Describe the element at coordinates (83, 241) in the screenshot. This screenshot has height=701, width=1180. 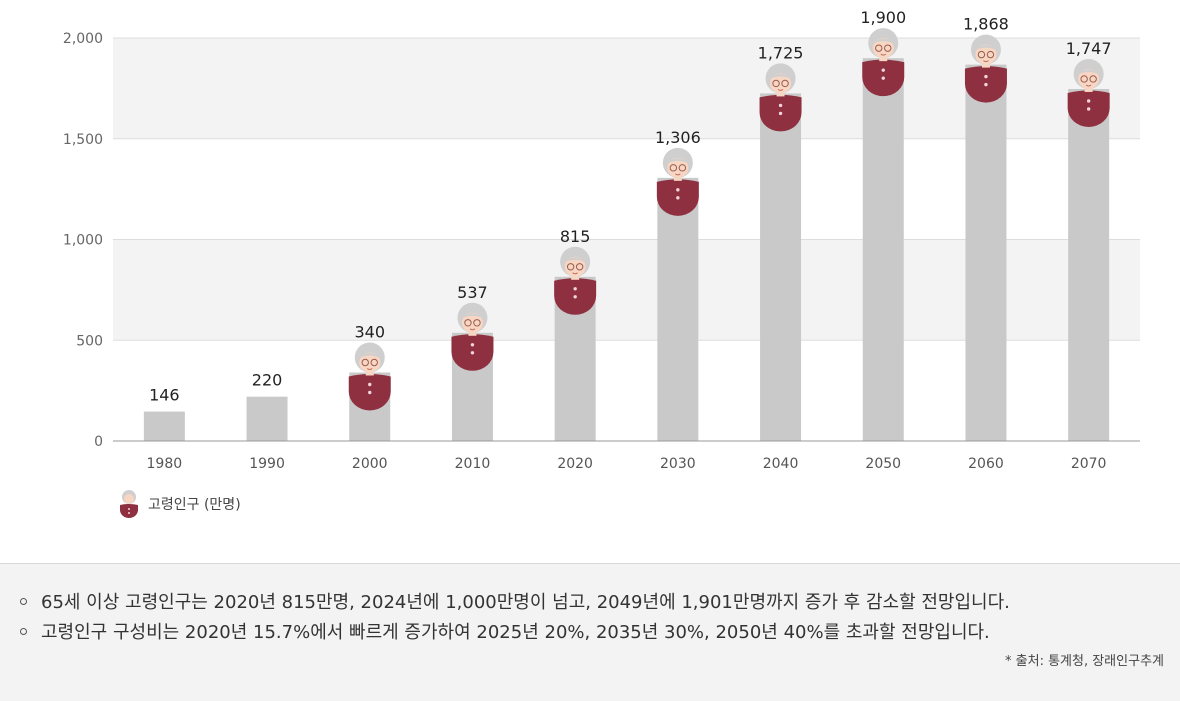
I see `y-tick-label: 1,000` at that location.